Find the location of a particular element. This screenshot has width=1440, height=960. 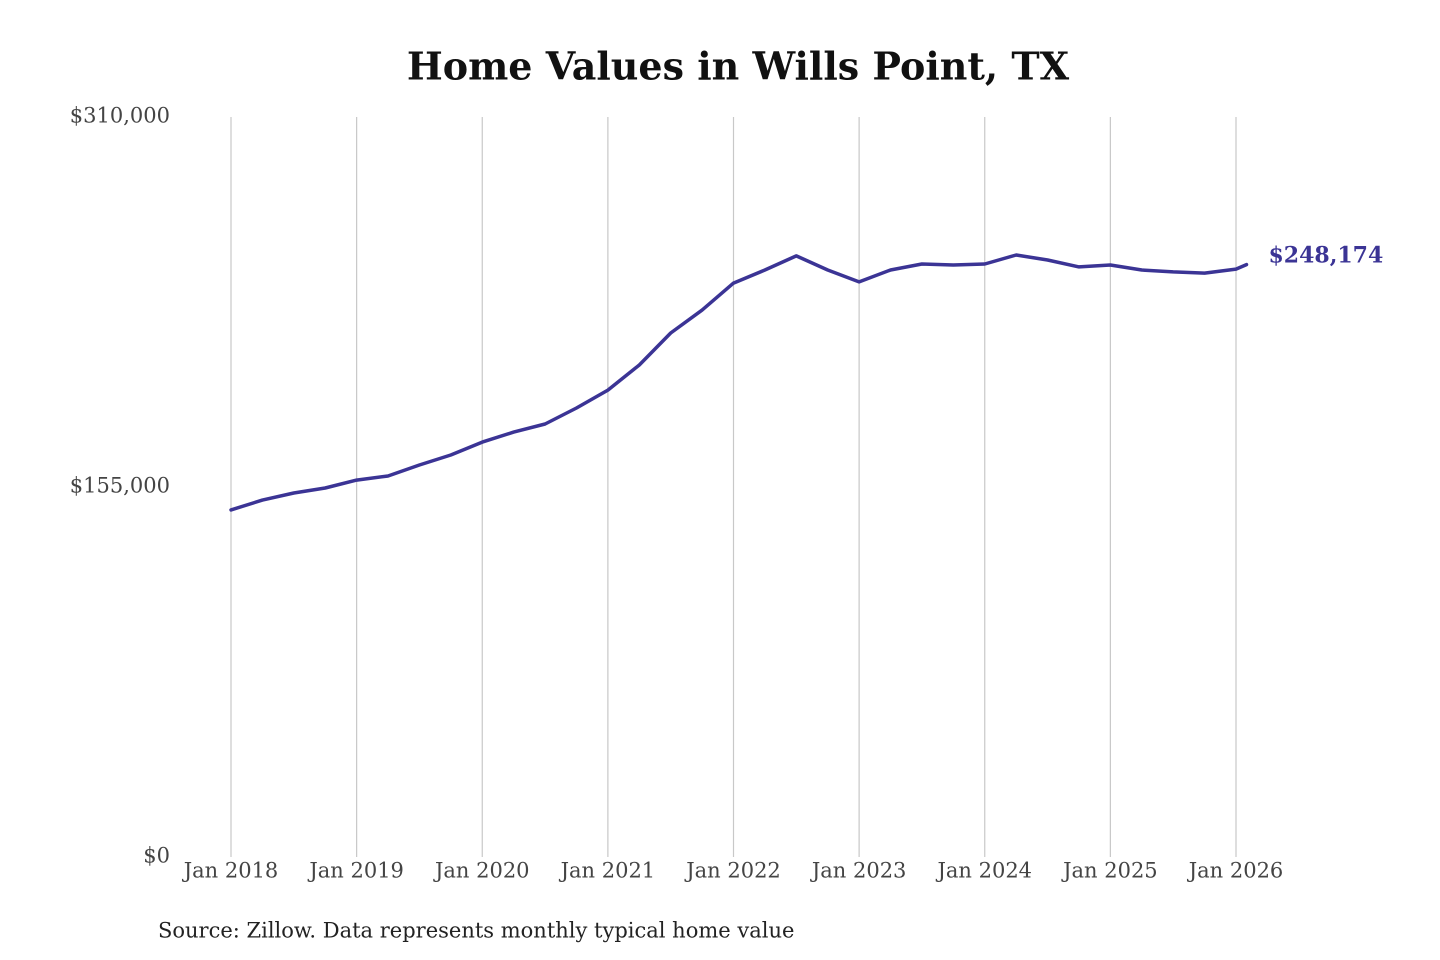

x-tick-label: Jan 2025 is located at coordinates (1109, 871).